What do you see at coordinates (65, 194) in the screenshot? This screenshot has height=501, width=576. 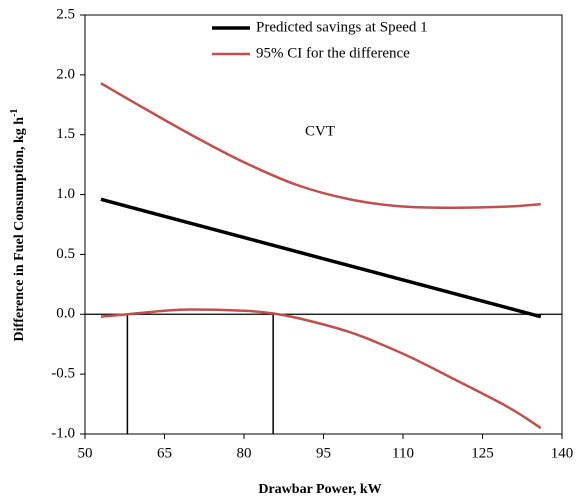 I see `y-tick-label: 1.0` at bounding box center [65, 194].